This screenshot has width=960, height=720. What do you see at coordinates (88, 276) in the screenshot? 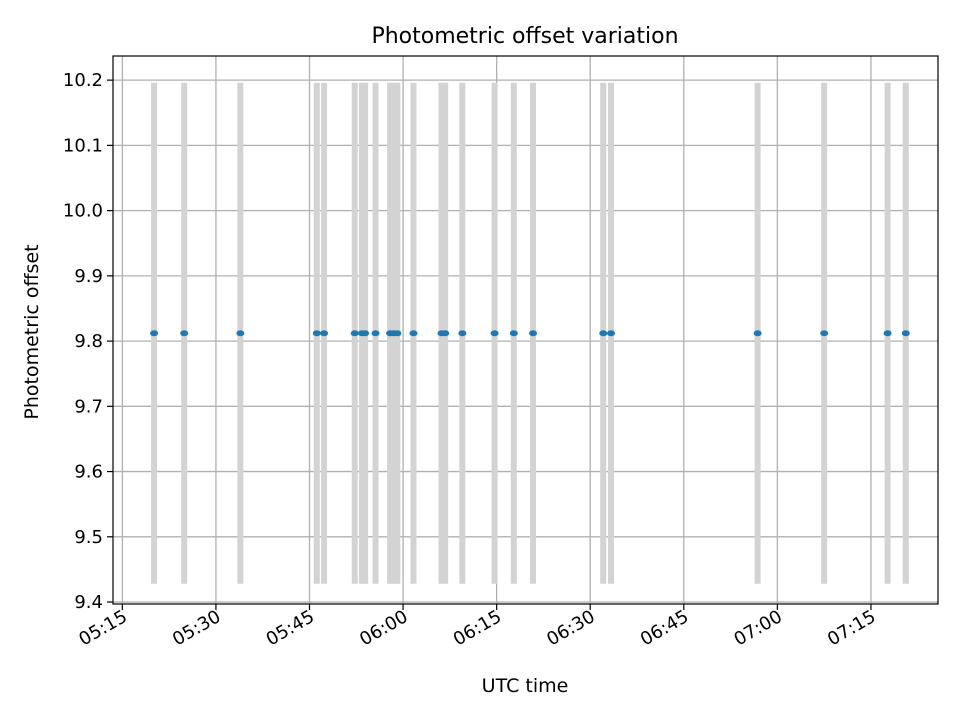
I see `y-tick-label: 9.9` at bounding box center [88, 276].